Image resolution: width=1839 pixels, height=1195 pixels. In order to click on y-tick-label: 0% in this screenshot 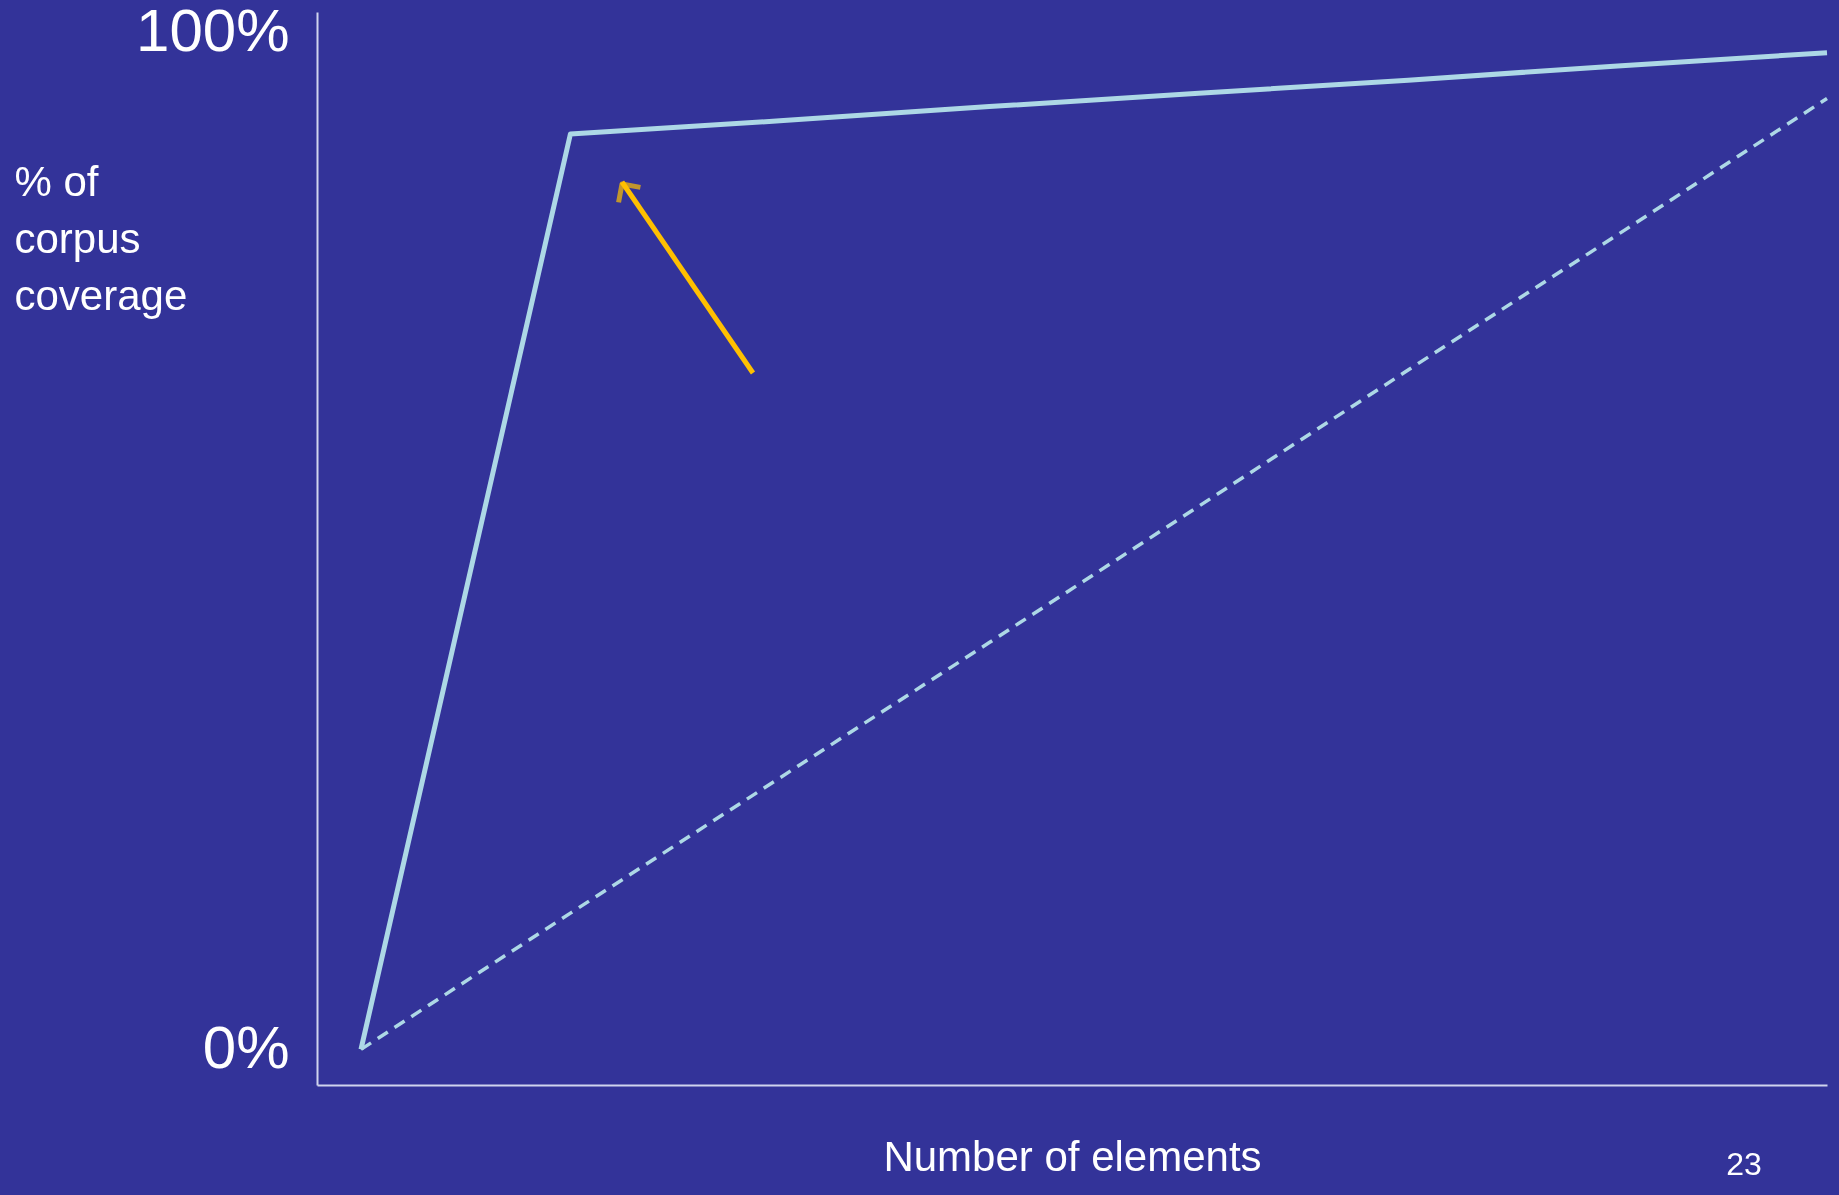, I will do `click(246, 1047)`.